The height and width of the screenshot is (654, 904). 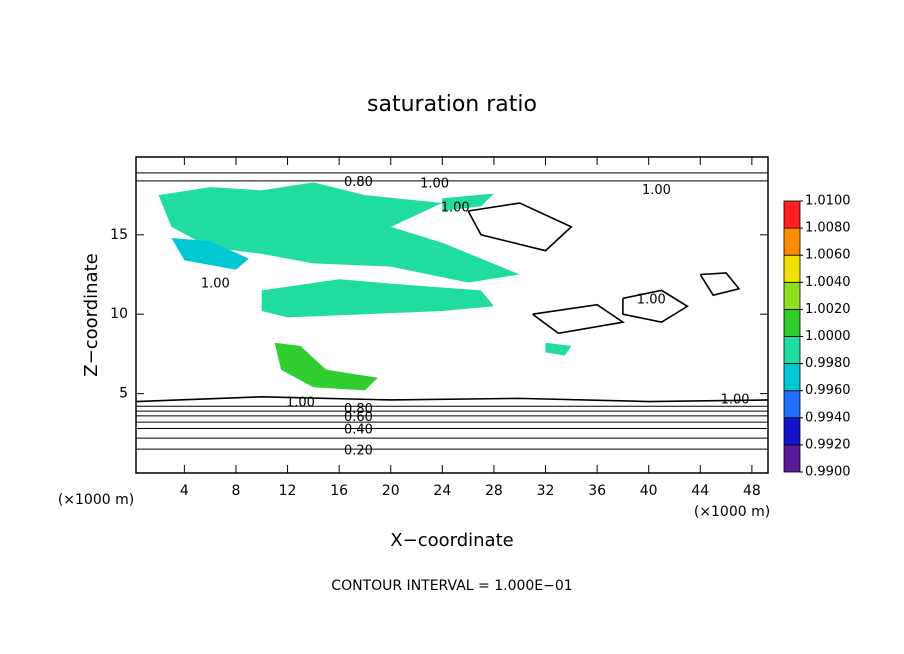 What do you see at coordinates (442, 491) in the screenshot?
I see `x-tick-label: 24` at bounding box center [442, 491].